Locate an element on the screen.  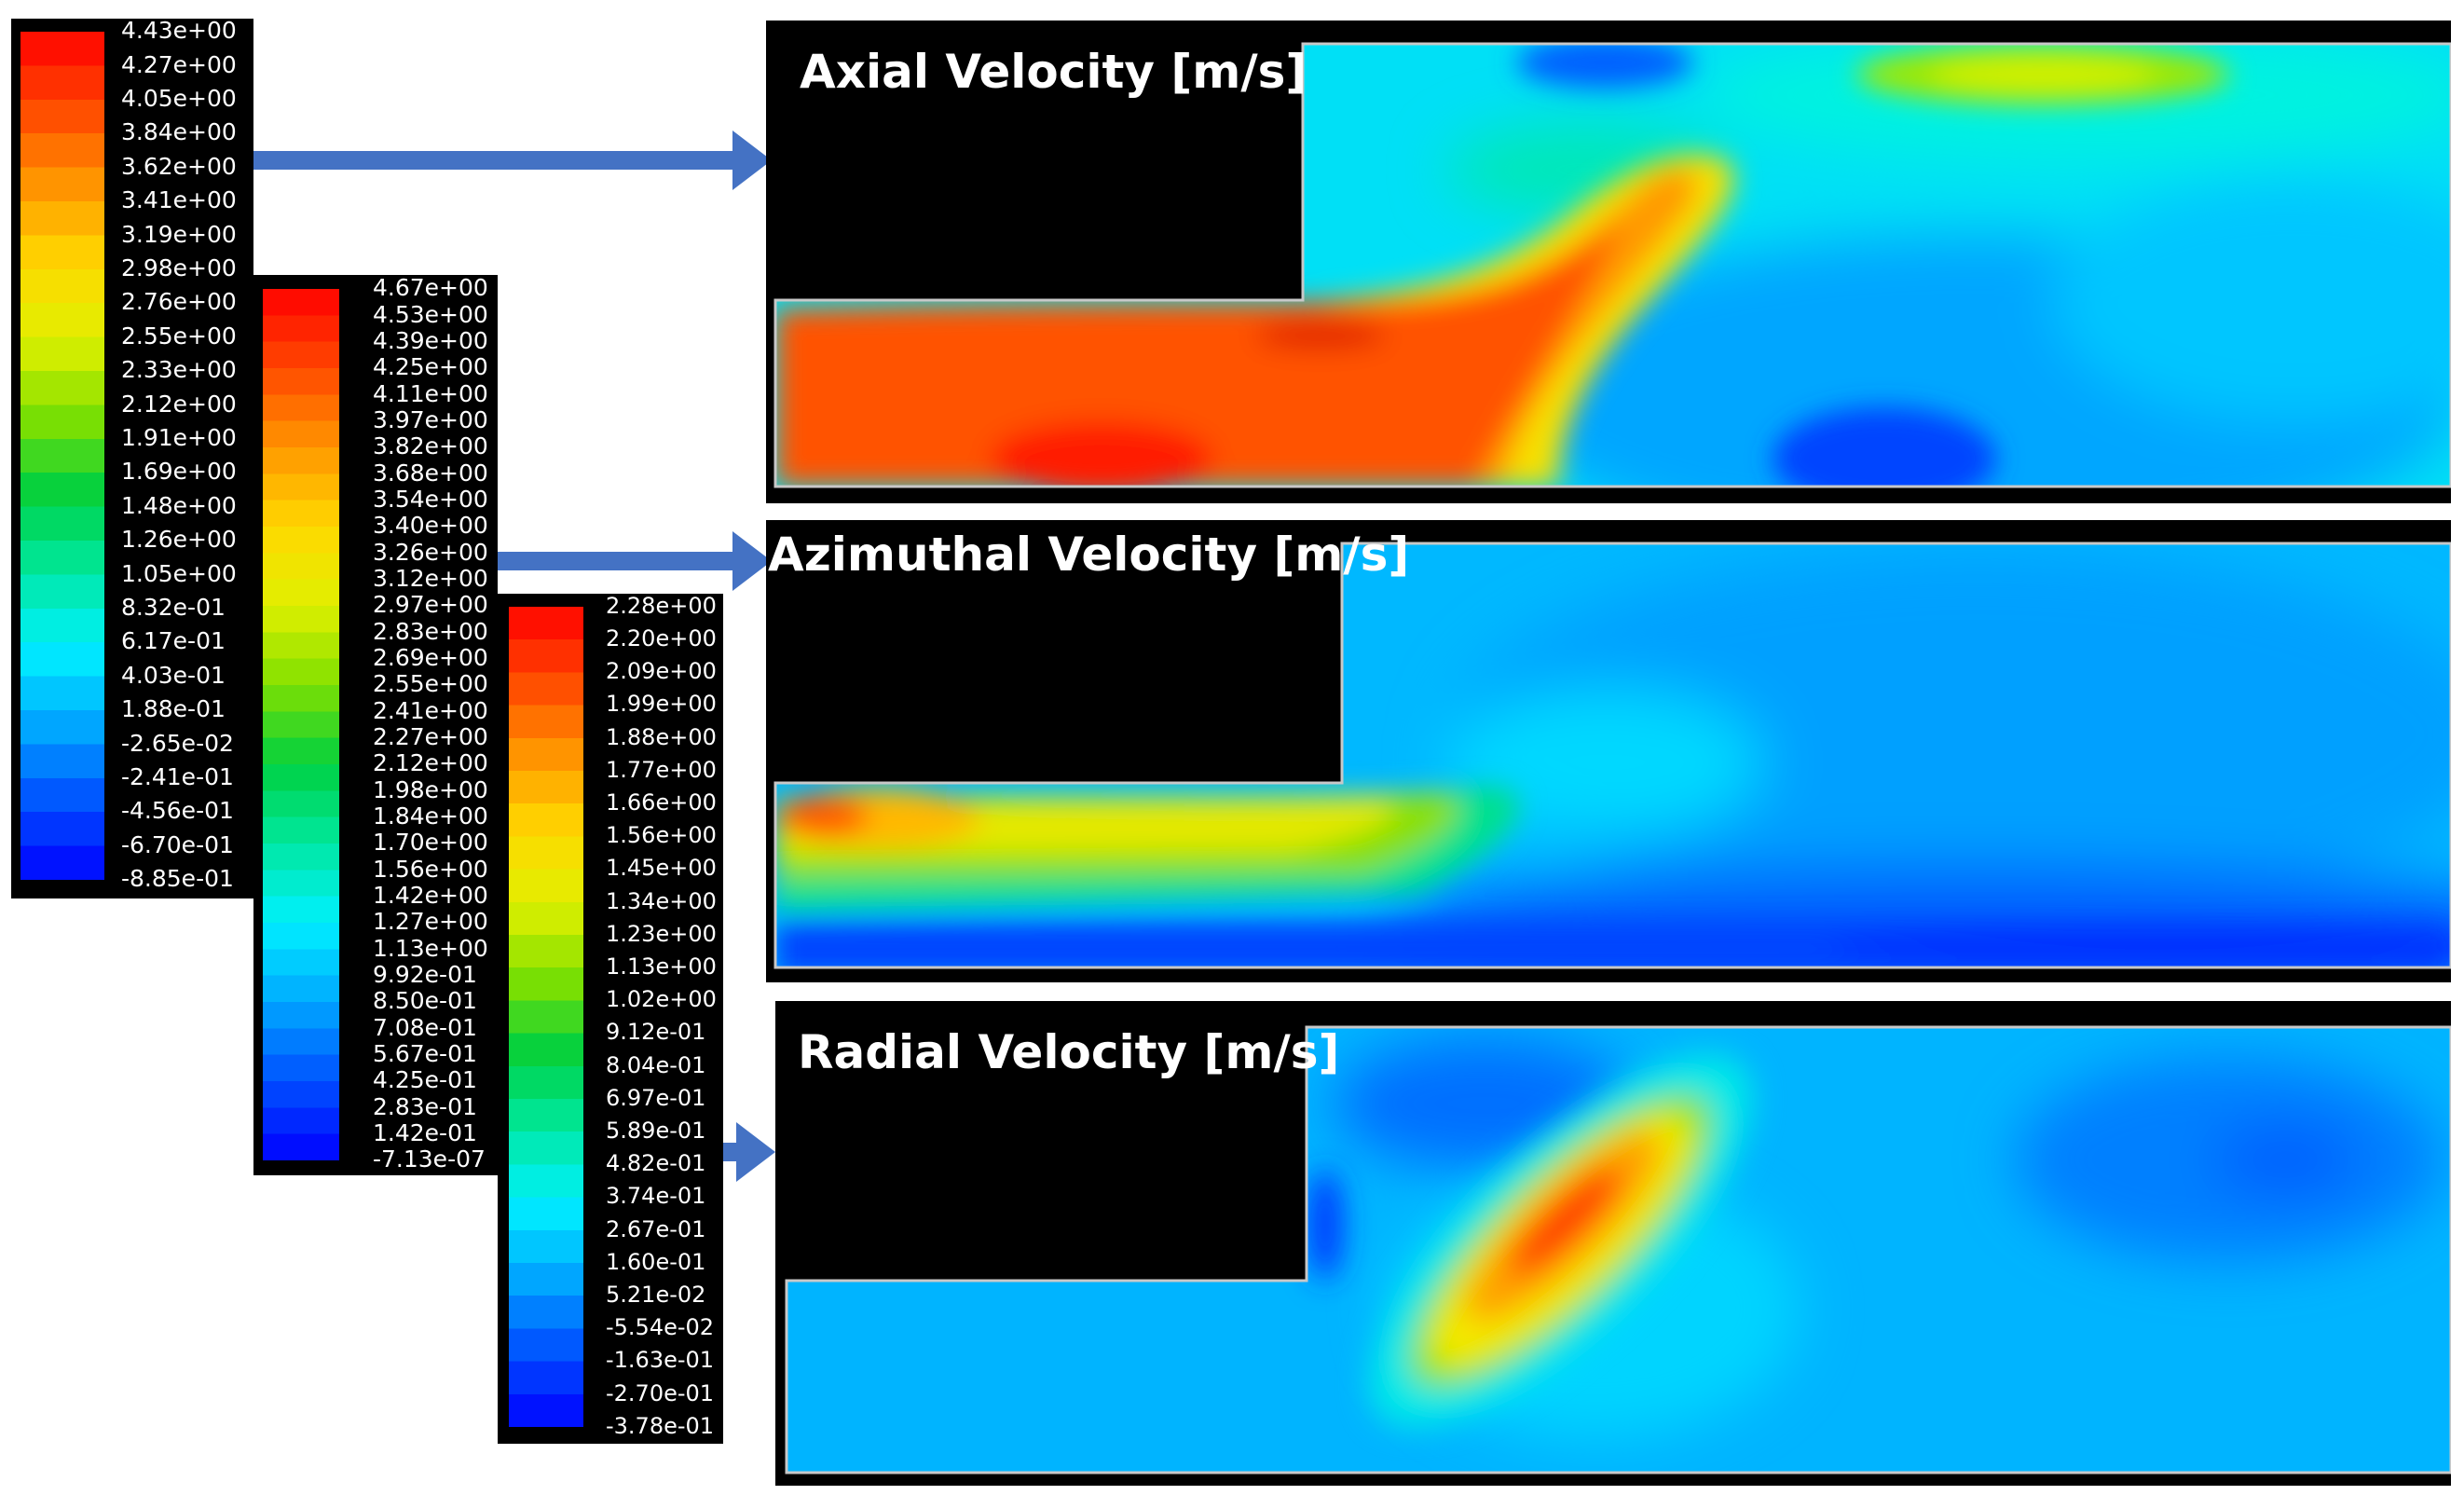
radial-legend-tick: -2.70e-01 is located at coordinates (660, 1392).